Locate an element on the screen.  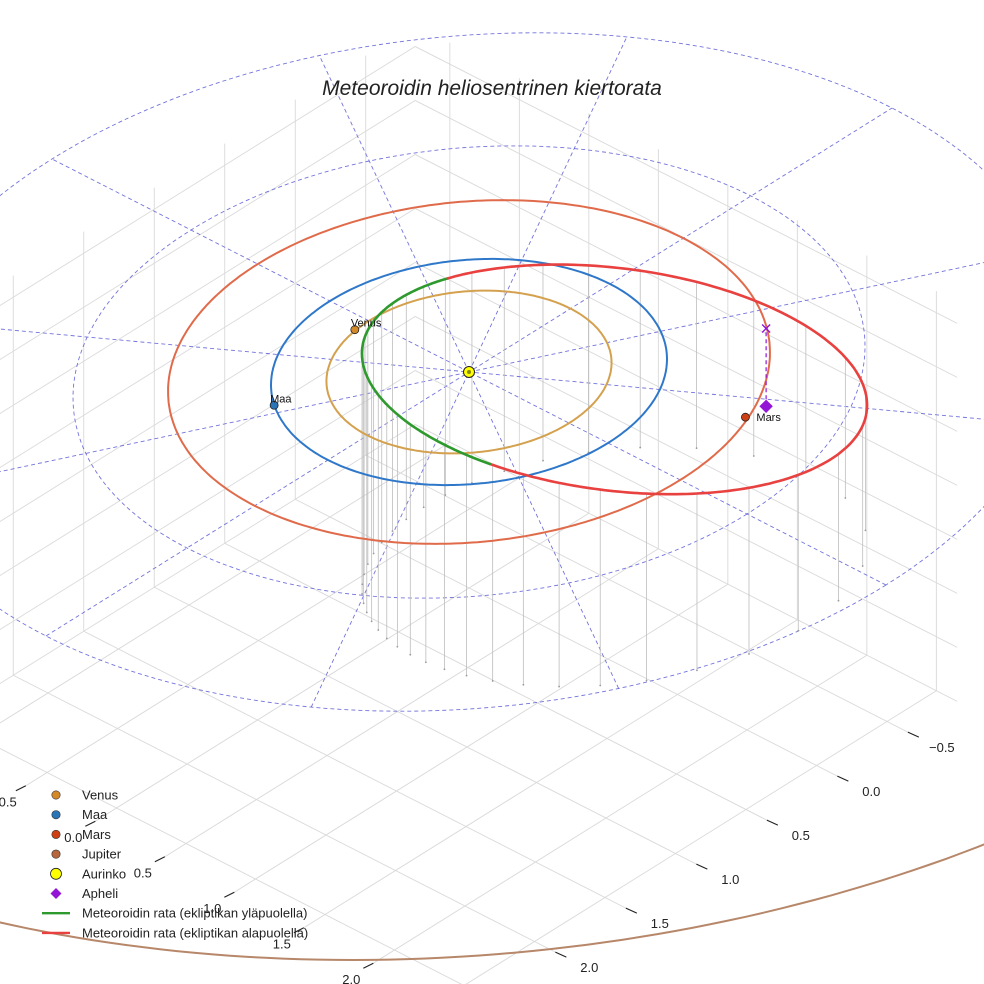
legend-entry: Apheli is located at coordinates (84, 893).